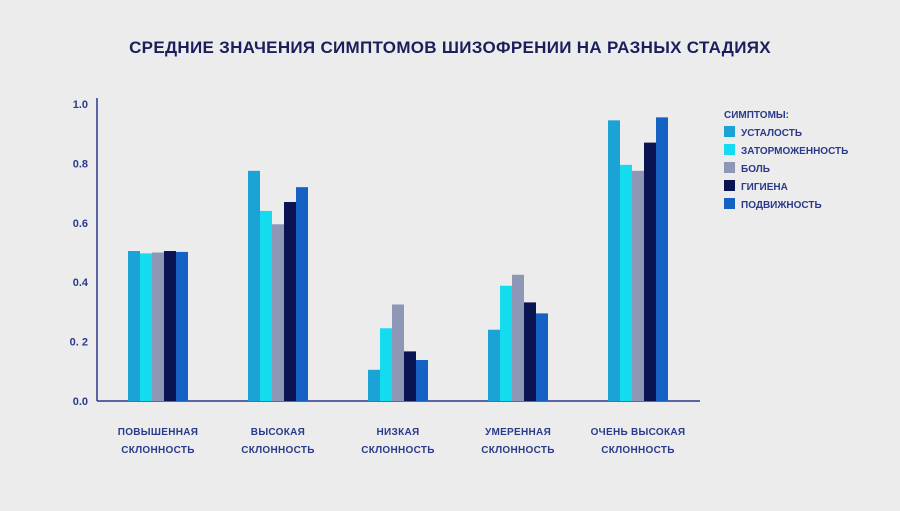  I want to click on y-tick-label: 1.0, so click(80, 105).